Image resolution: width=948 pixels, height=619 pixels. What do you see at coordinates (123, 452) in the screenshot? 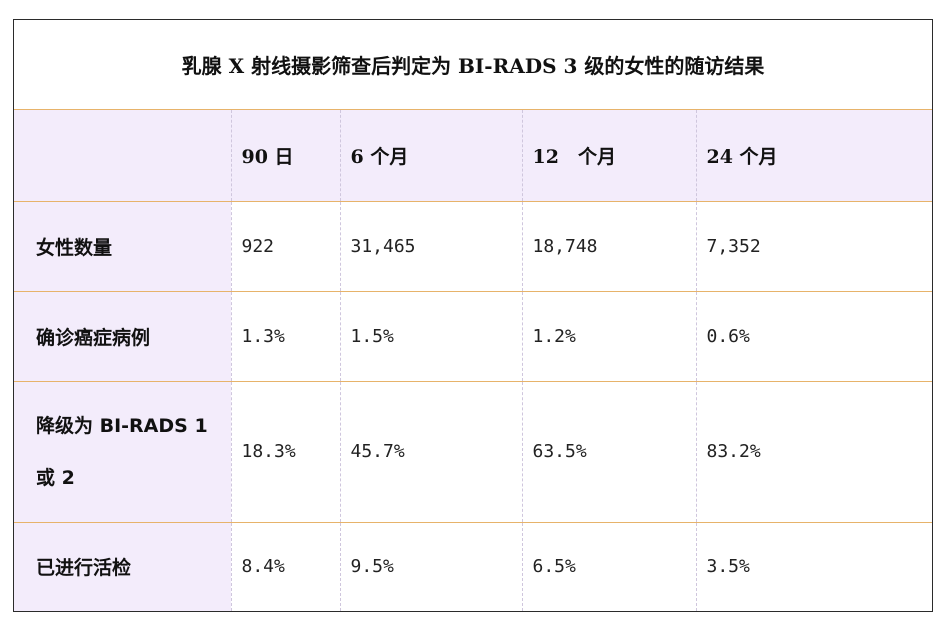
I see `row-label-downgraded: 降级为 BI-RADS 1 或 2` at bounding box center [123, 452].